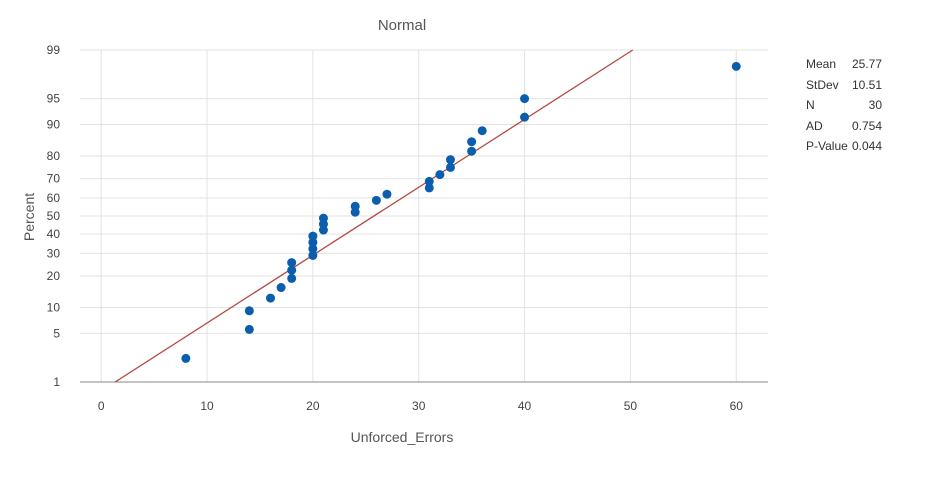  I want to click on y-tick-label: 50, so click(54, 216).